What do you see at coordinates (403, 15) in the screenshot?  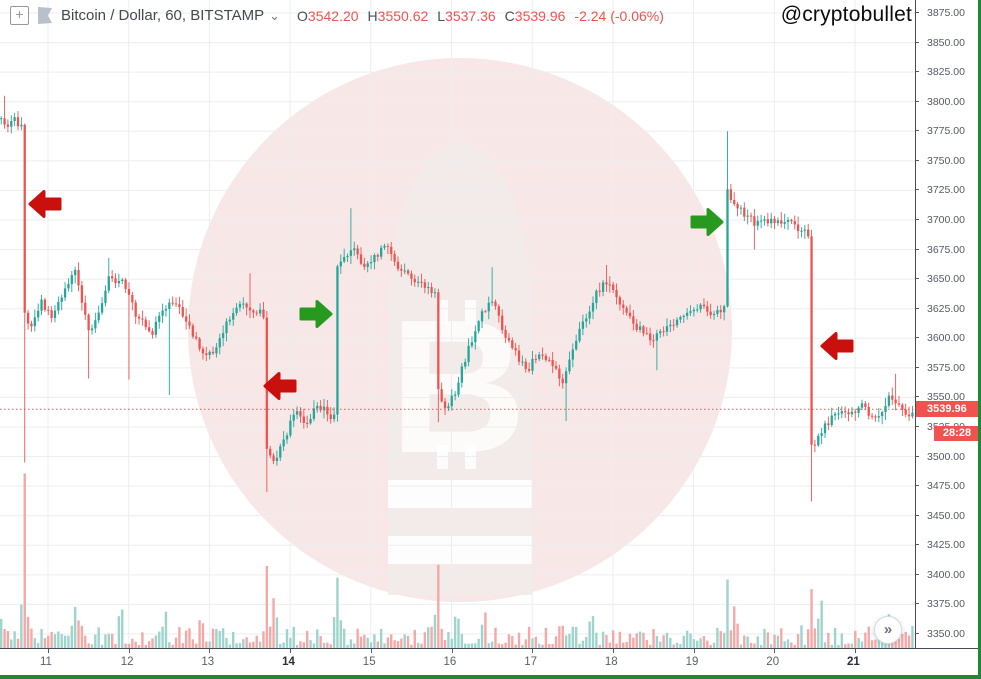 I see `high-value: 3550.62` at bounding box center [403, 15].